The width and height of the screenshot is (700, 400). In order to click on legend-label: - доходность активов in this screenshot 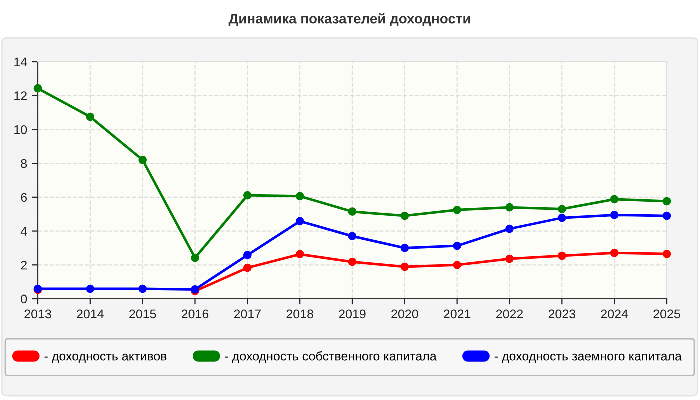, I will do `click(105, 359)`.